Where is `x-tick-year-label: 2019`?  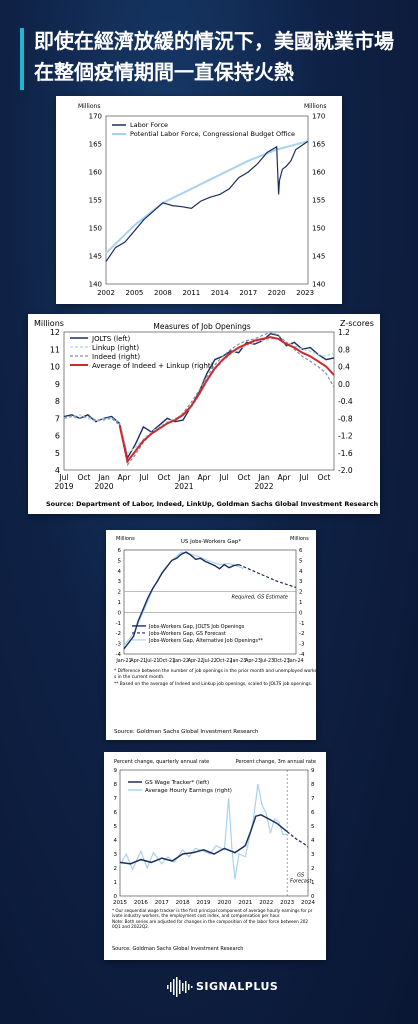
x-tick-year-label: 2019 is located at coordinates (63, 486).